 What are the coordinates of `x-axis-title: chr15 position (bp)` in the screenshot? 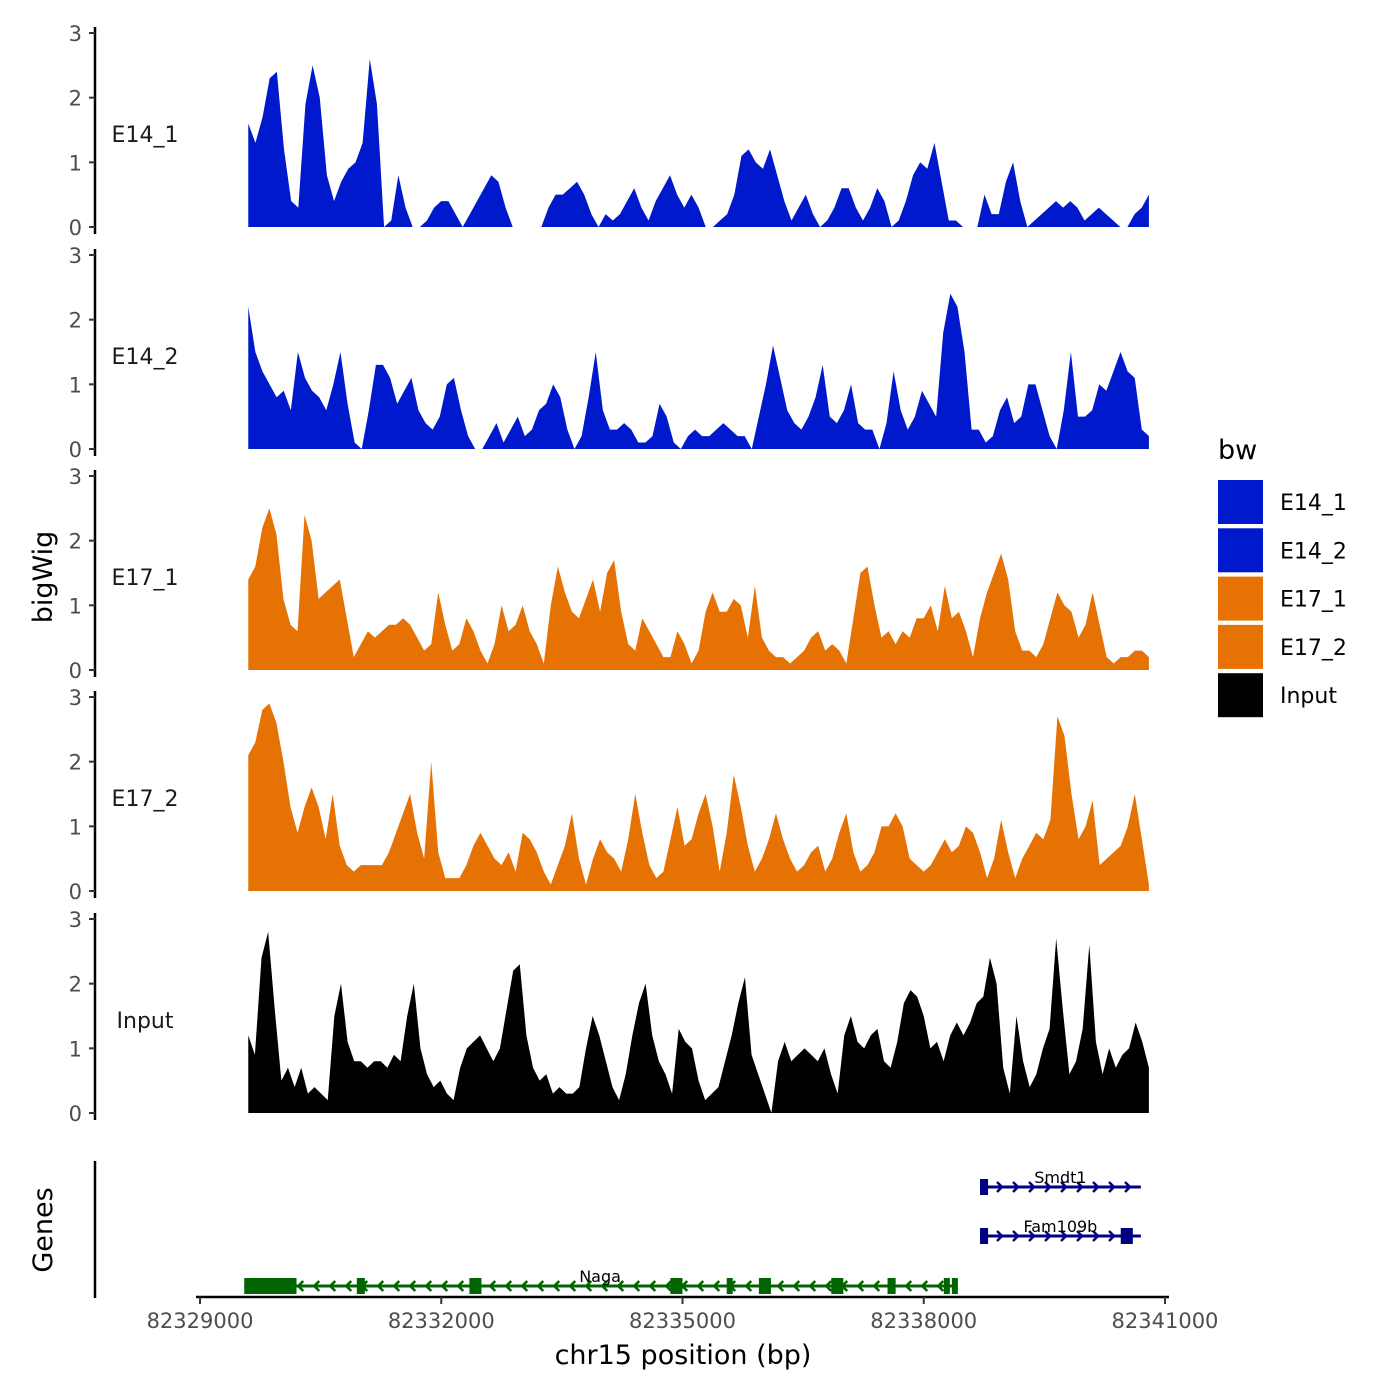 It's located at (683, 1355).